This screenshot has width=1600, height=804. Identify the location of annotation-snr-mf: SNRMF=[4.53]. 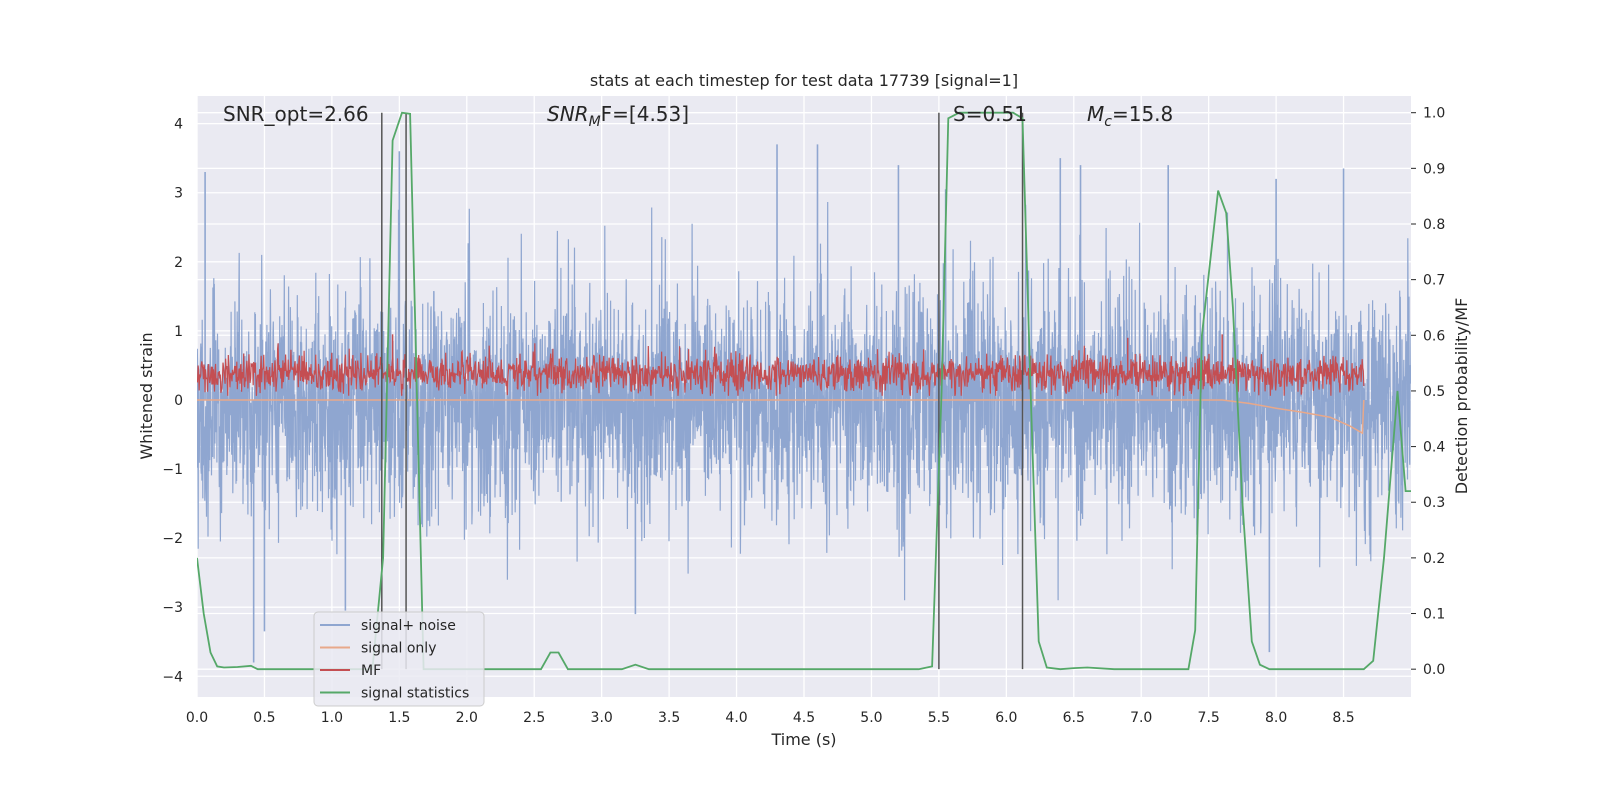
(618, 116).